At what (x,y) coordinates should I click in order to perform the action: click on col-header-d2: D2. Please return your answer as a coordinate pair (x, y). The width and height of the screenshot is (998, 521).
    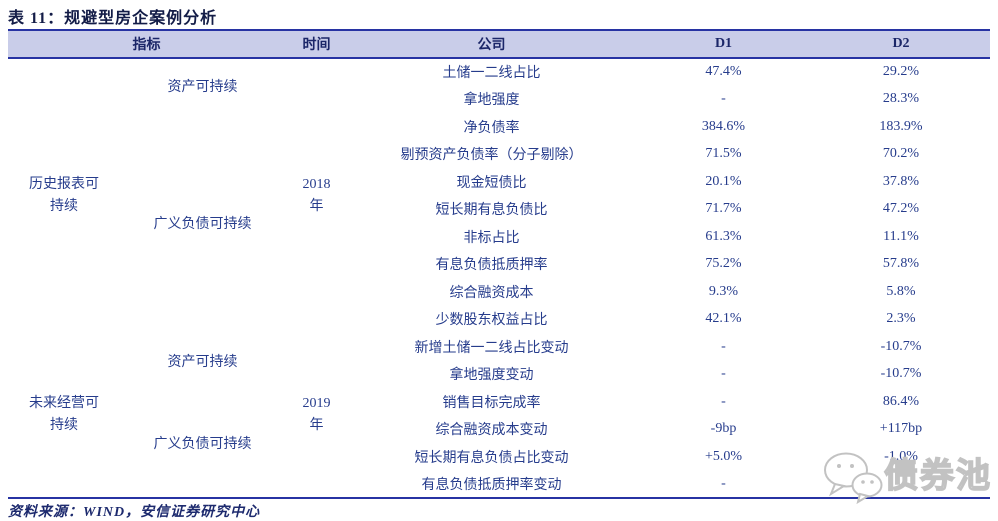
    Looking at the image, I should click on (901, 44).